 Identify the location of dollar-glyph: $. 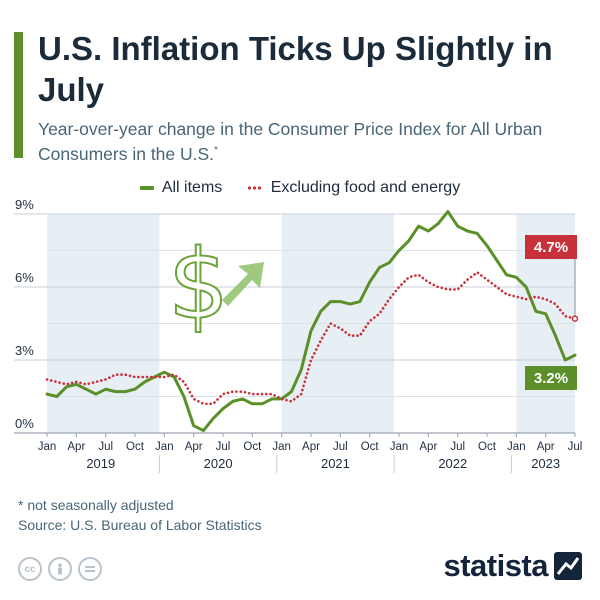
(198, 285).